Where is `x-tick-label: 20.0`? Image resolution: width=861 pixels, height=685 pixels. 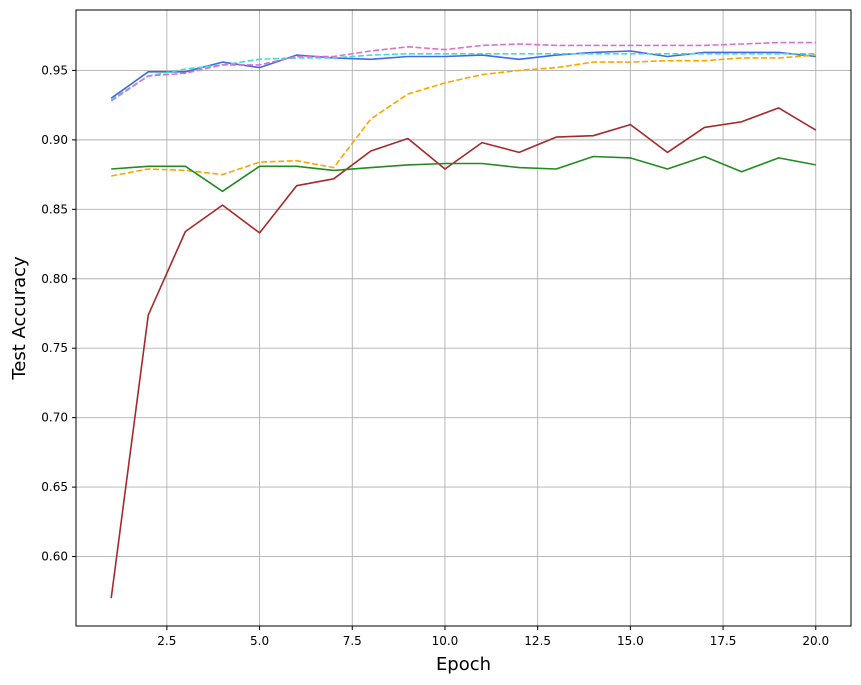 x-tick-label: 20.0 is located at coordinates (815, 641).